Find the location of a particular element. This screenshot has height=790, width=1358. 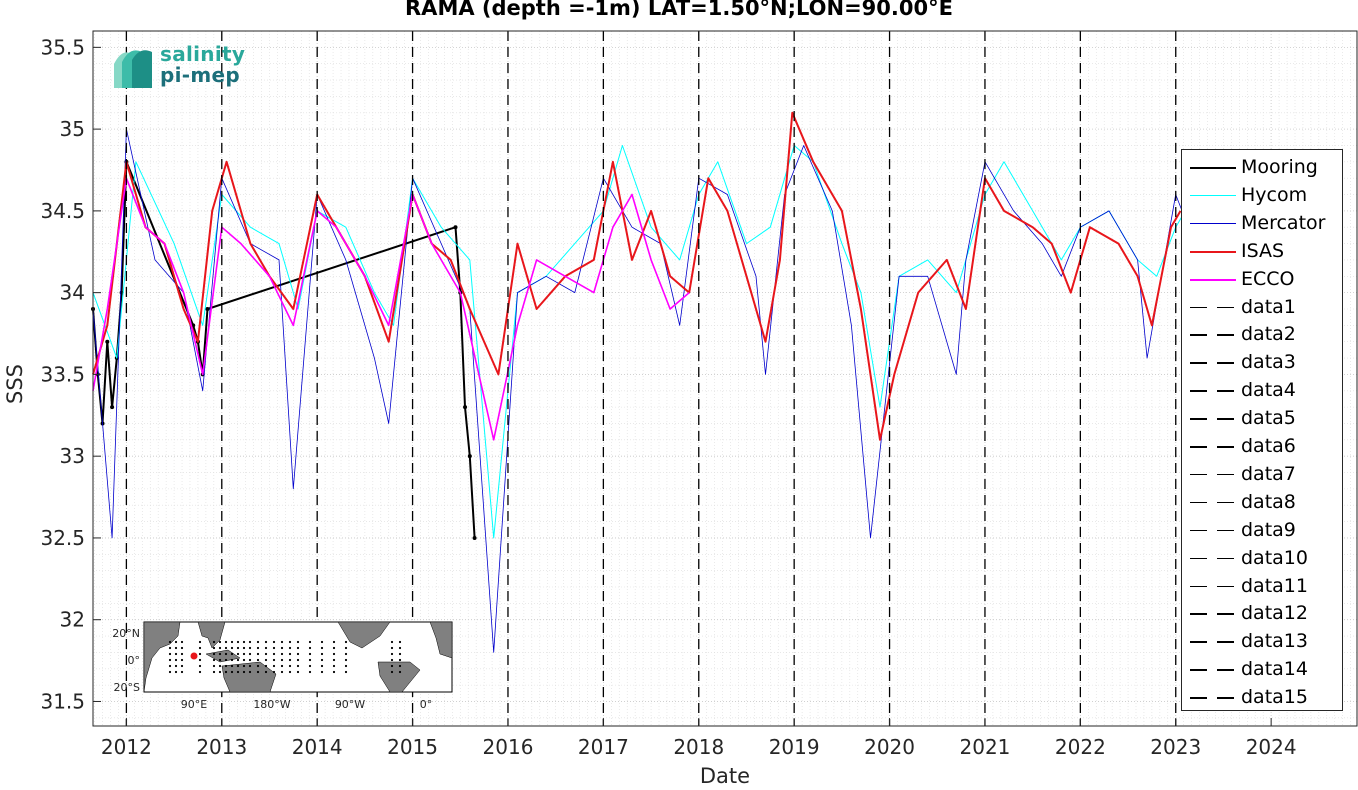

legend-item: data9 is located at coordinates (1262, 531).